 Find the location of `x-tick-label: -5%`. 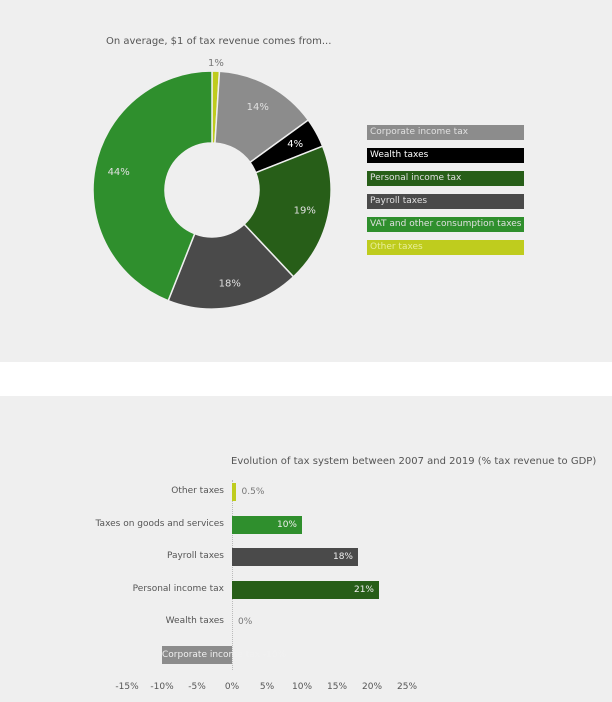

x-tick-label: -5% is located at coordinates (197, 687).